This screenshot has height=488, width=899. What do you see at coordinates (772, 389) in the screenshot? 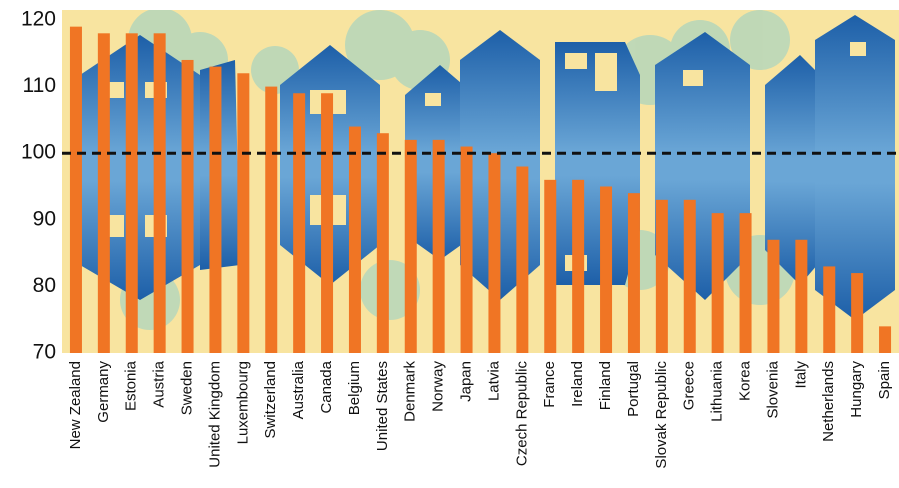
I see `x-tick-label: Slovenia` at bounding box center [772, 389].